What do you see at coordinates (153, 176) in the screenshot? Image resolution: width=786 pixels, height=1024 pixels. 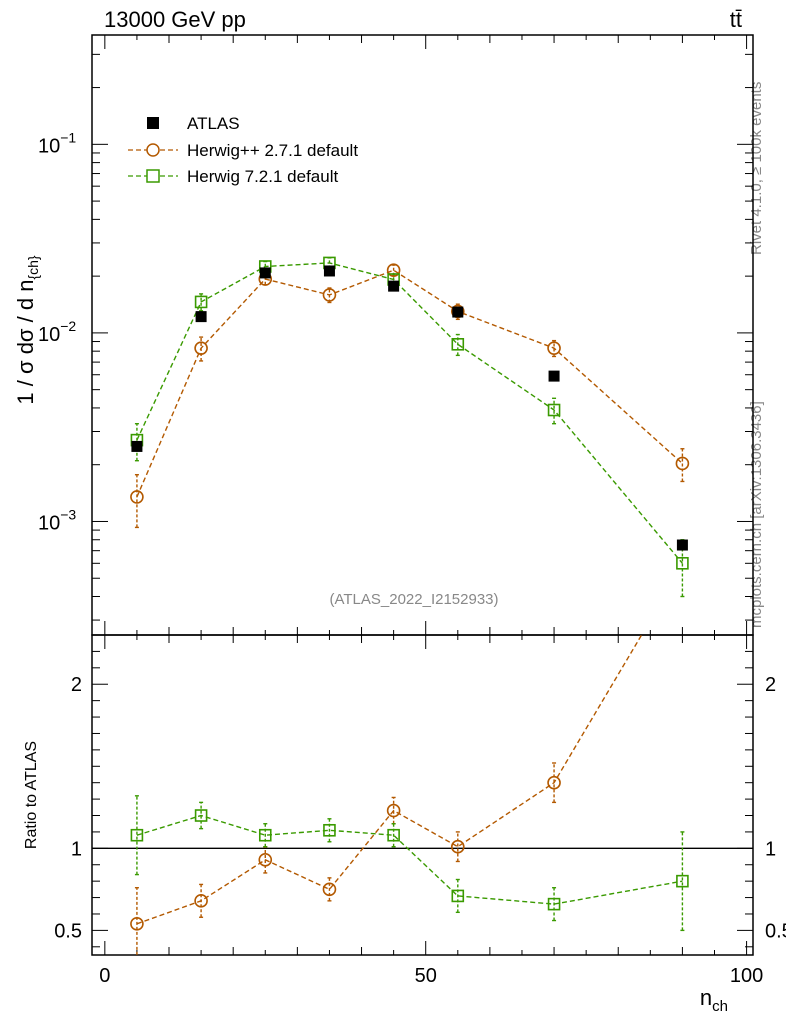 I see `legend-herwig7-marker` at bounding box center [153, 176].